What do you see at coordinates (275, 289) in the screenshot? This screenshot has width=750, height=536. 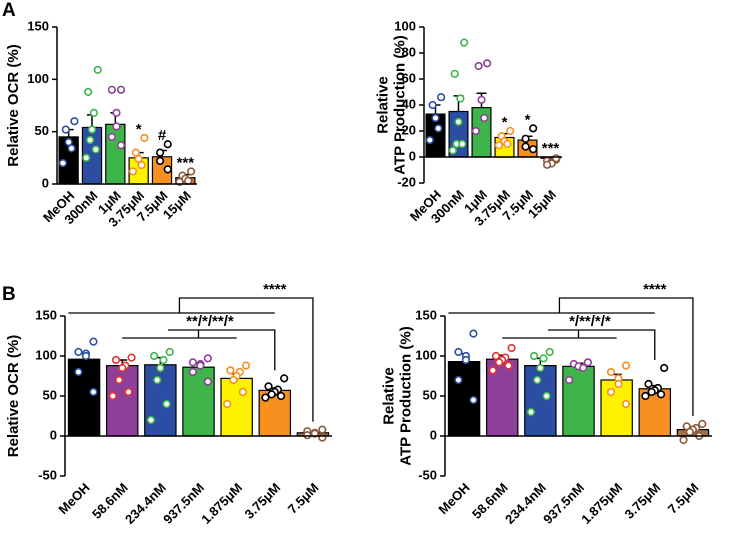 I see `bracket-label: ****` at bounding box center [275, 289].